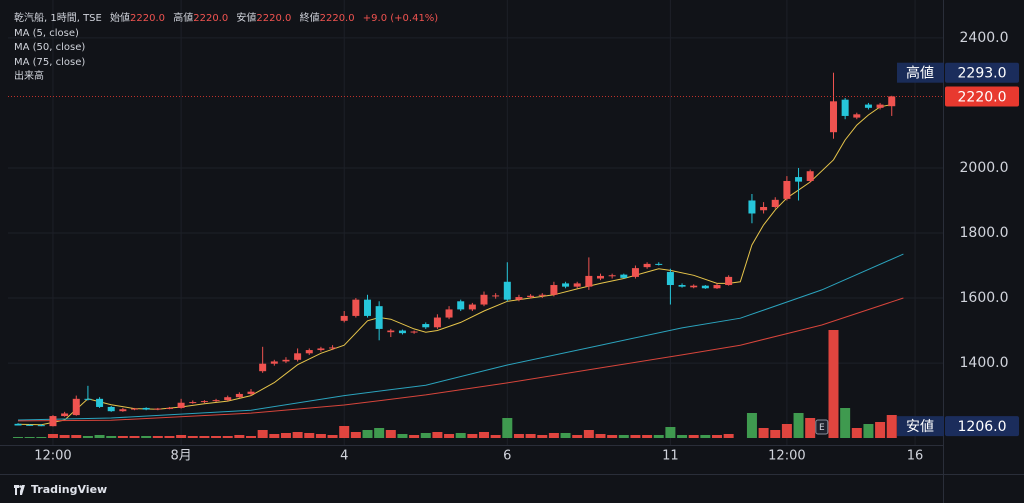  Describe the element at coordinates (50, 62) in the screenshot. I see `indicator: MA (75, close)` at that location.